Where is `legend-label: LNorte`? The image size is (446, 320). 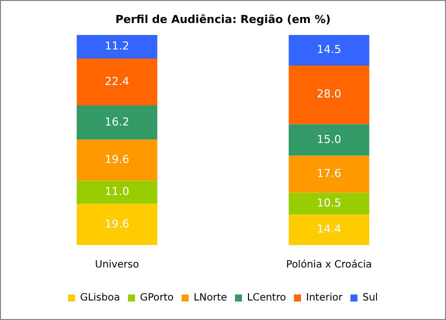 legend-label: LNorte is located at coordinates (211, 298).